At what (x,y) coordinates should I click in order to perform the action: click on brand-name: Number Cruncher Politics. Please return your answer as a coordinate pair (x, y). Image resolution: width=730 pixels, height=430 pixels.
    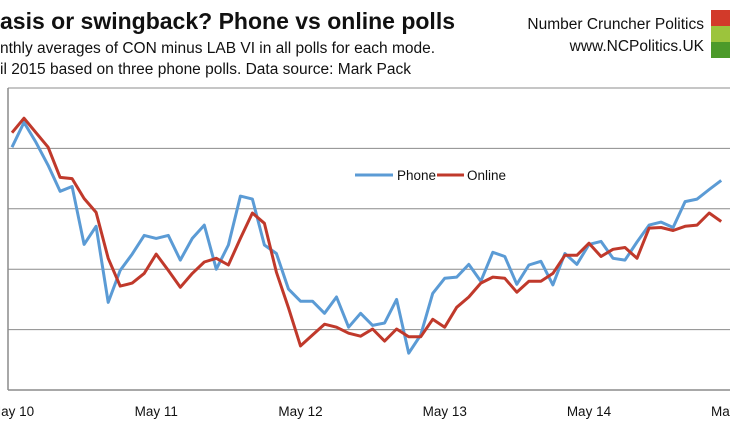
    Looking at the image, I should click on (615, 24).